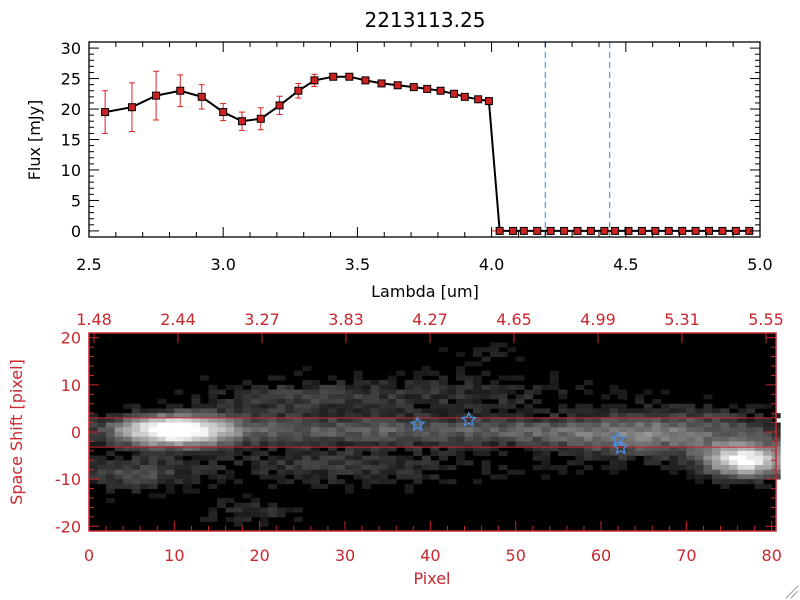  I want to click on x-tick-label: 3.0, so click(222, 264).